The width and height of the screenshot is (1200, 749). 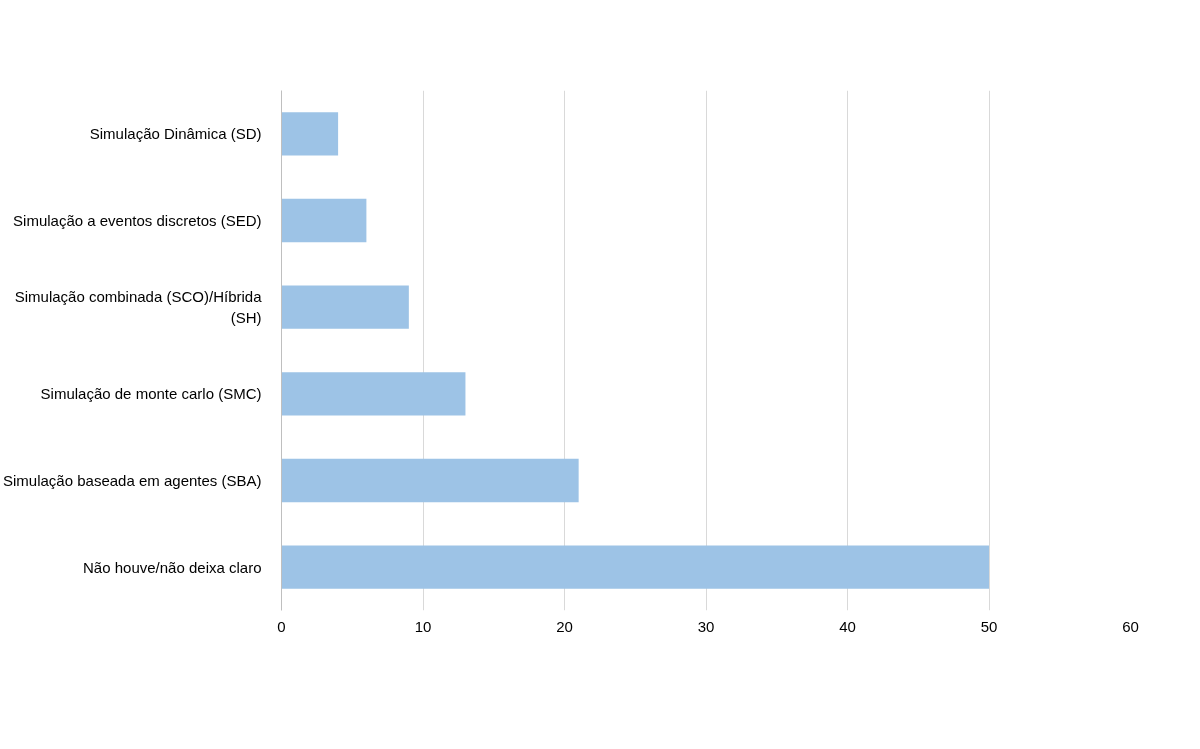 What do you see at coordinates (151, 394) in the screenshot?
I see `y-tick-label: Simulação de monte carlo (SMC)` at bounding box center [151, 394].